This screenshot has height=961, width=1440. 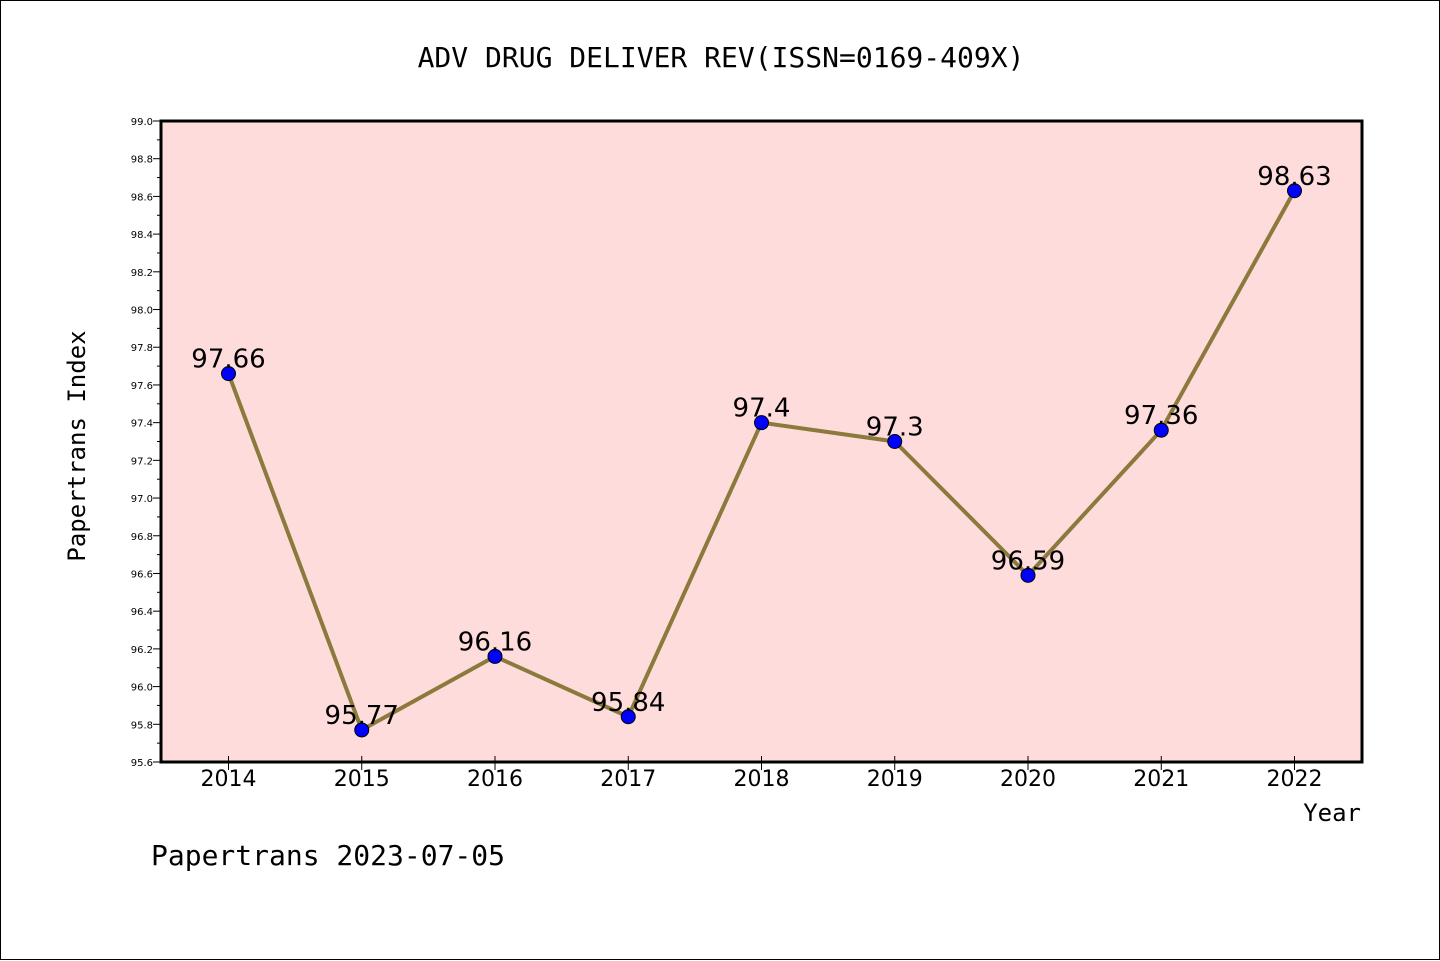 I want to click on data-label: 95.77, so click(x=362, y=716).